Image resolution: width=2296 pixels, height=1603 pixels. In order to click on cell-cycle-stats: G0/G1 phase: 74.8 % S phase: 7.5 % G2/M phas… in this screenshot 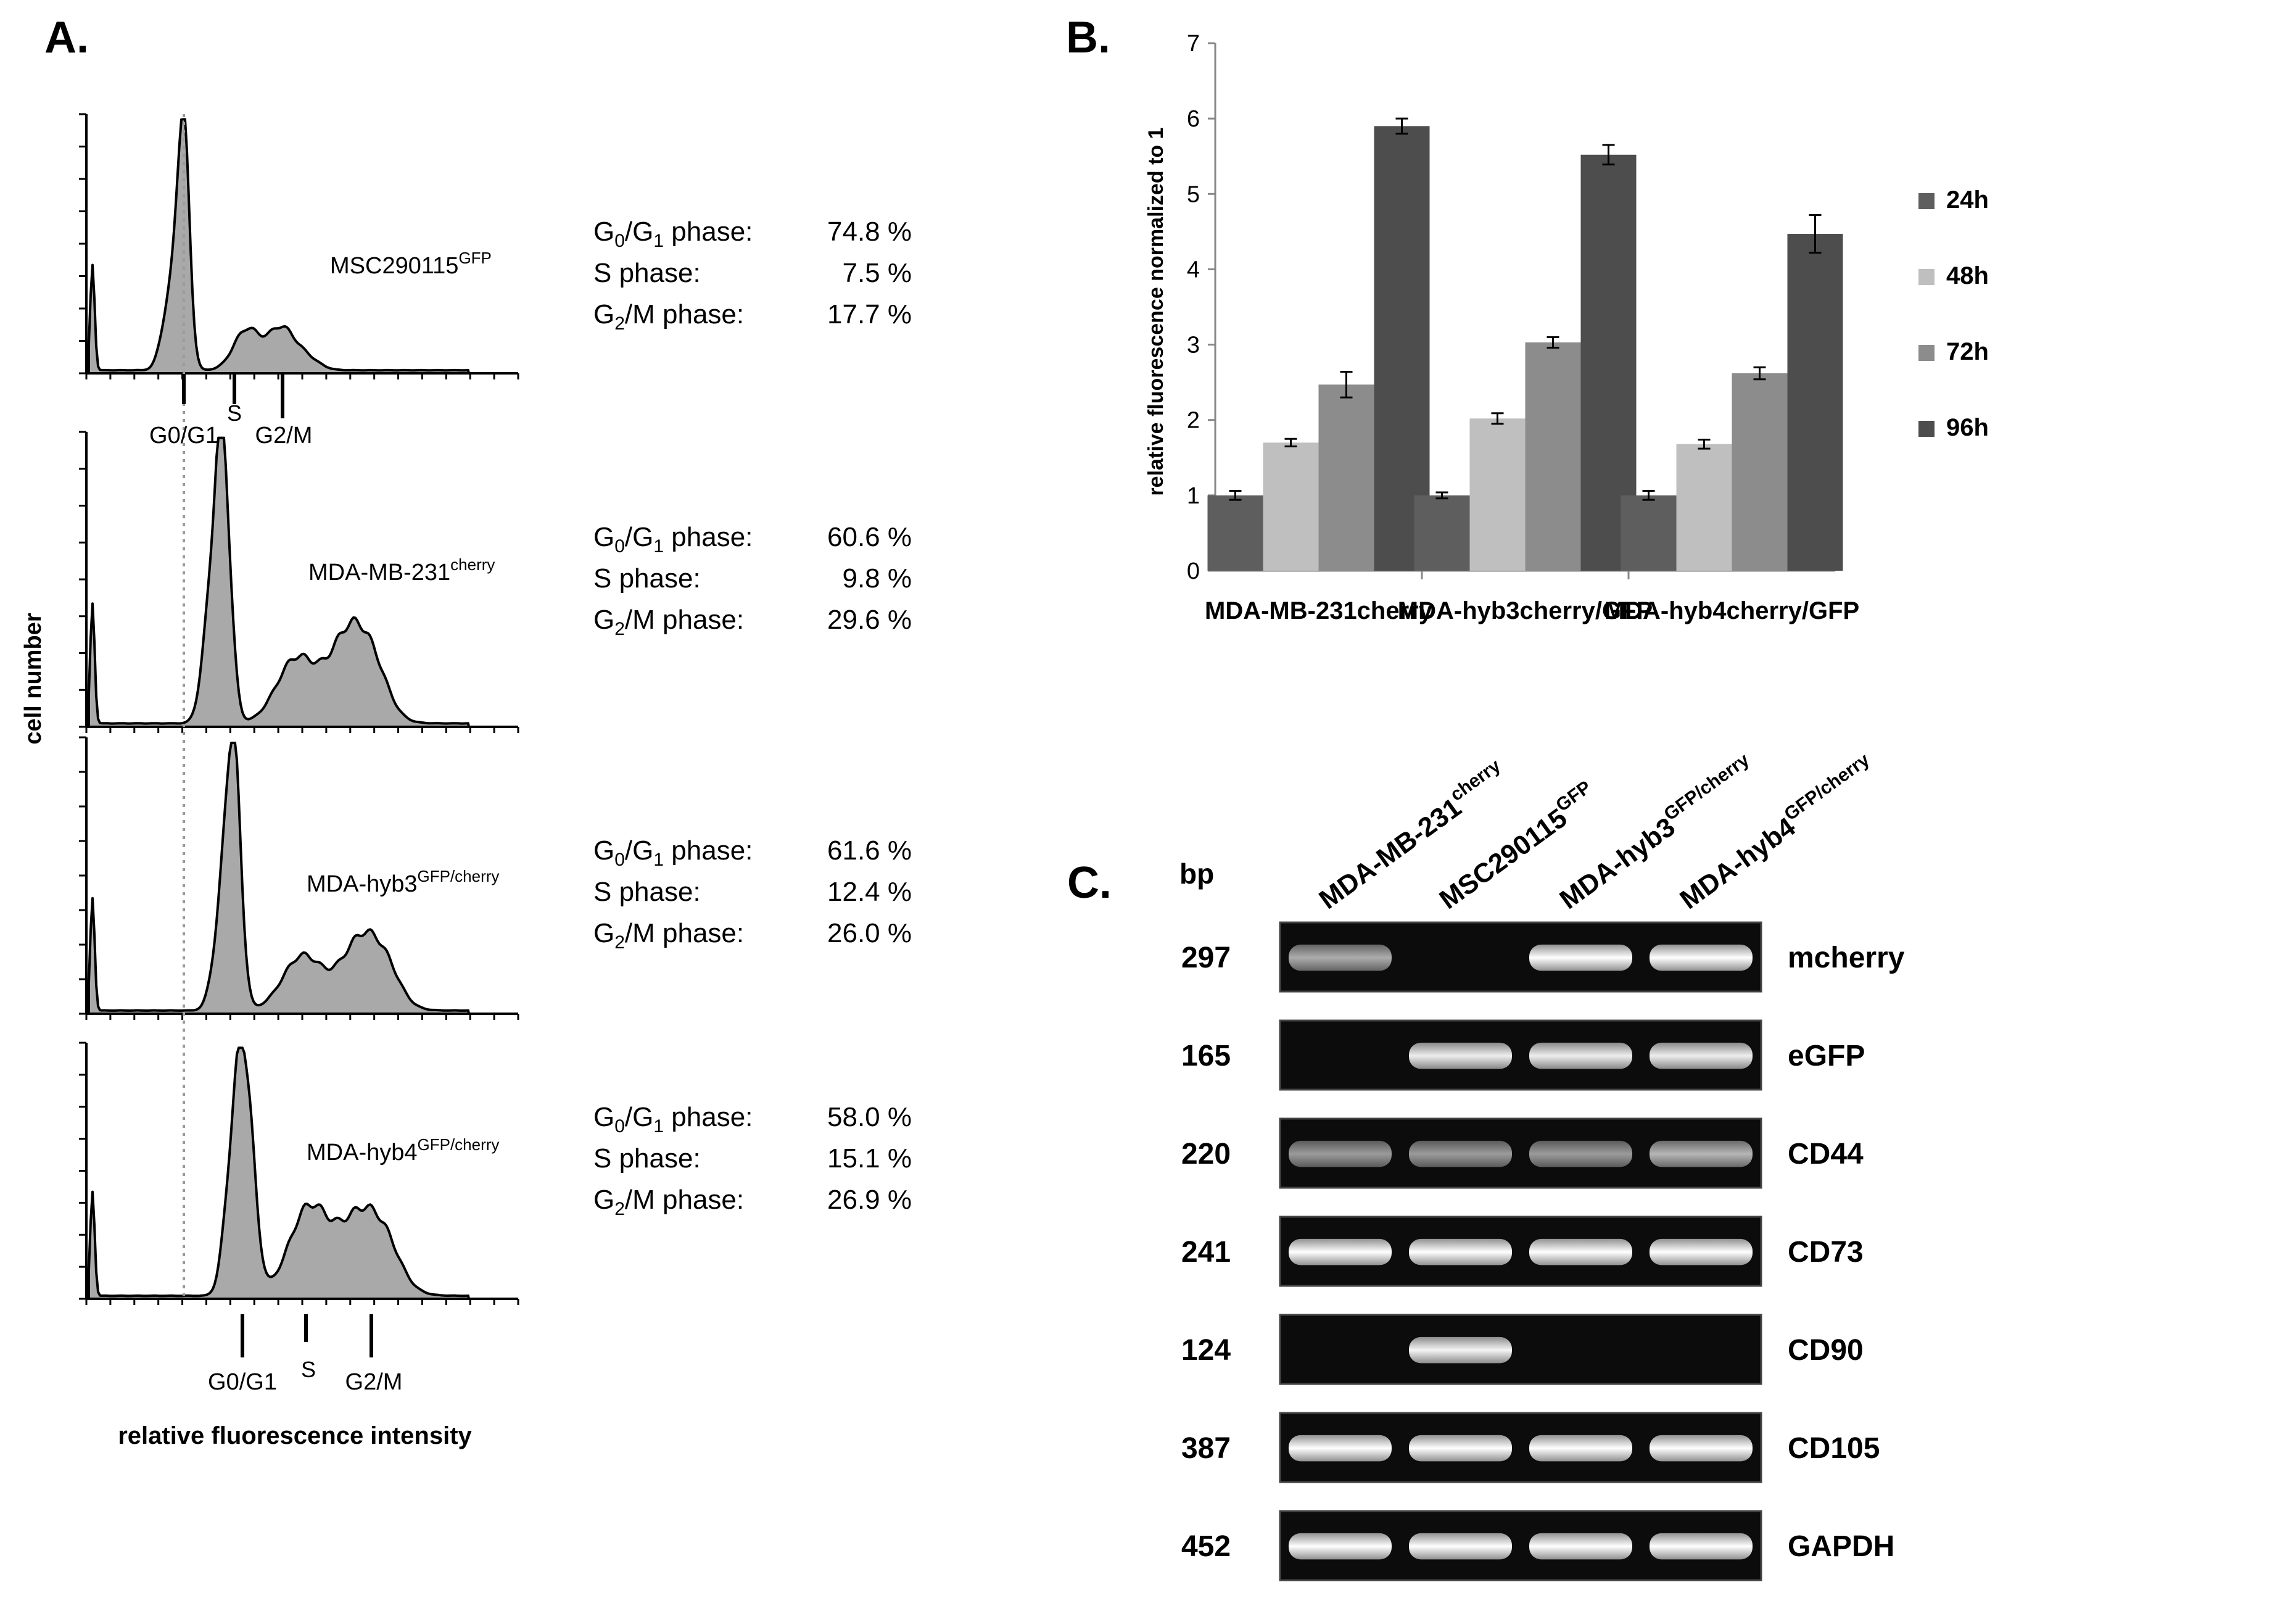, I will do `click(752, 718)`.